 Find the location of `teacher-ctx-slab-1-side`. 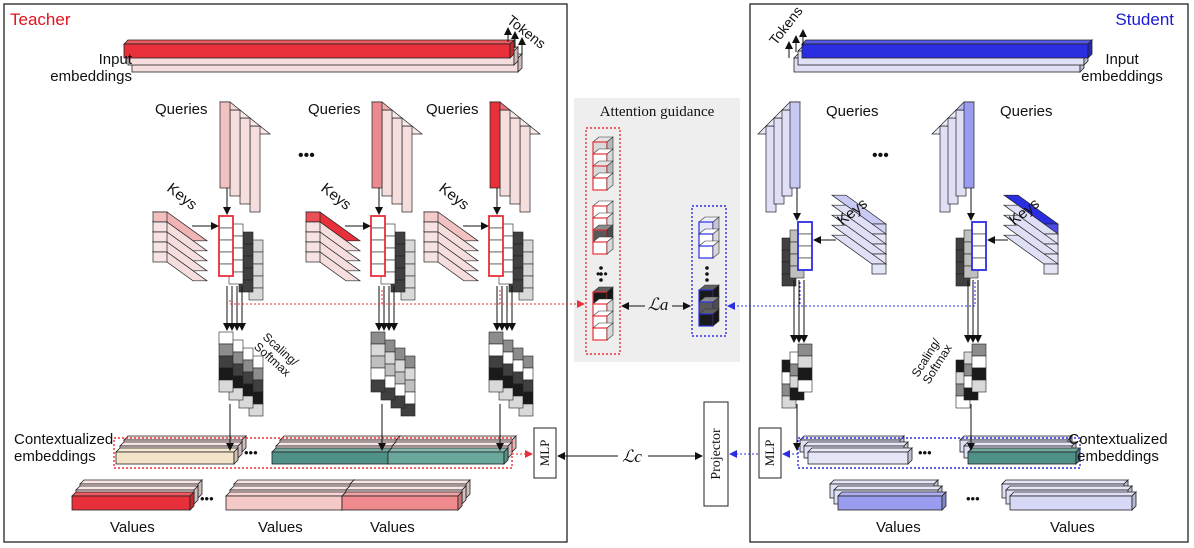

teacher-ctx-slab-1-side is located at coordinates (236, 456).